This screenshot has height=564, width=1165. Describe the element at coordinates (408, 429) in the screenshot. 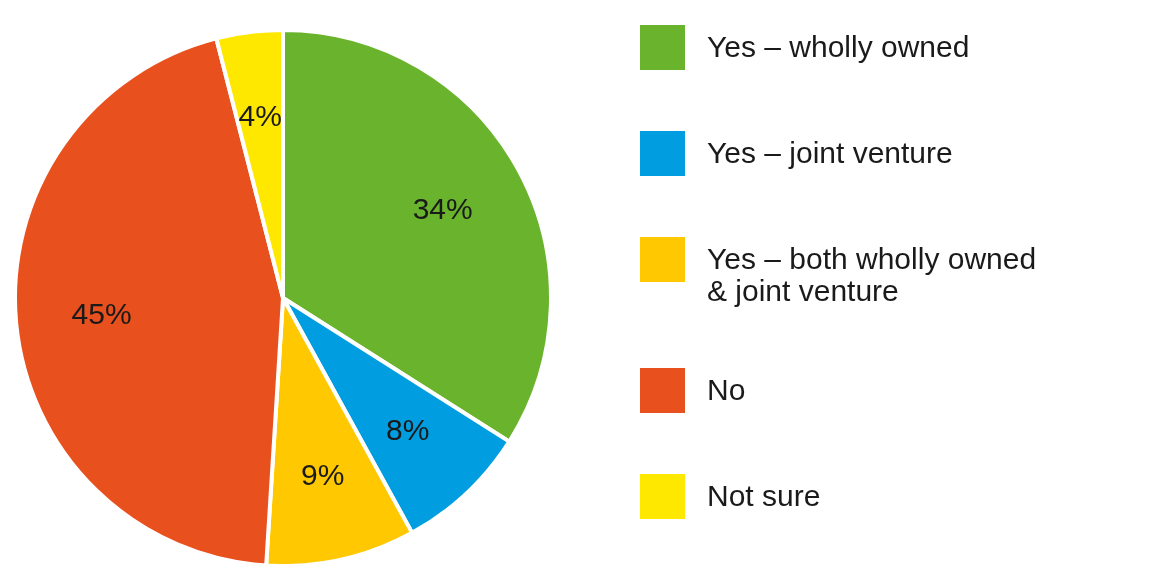

I see `data-label: 8%` at that location.